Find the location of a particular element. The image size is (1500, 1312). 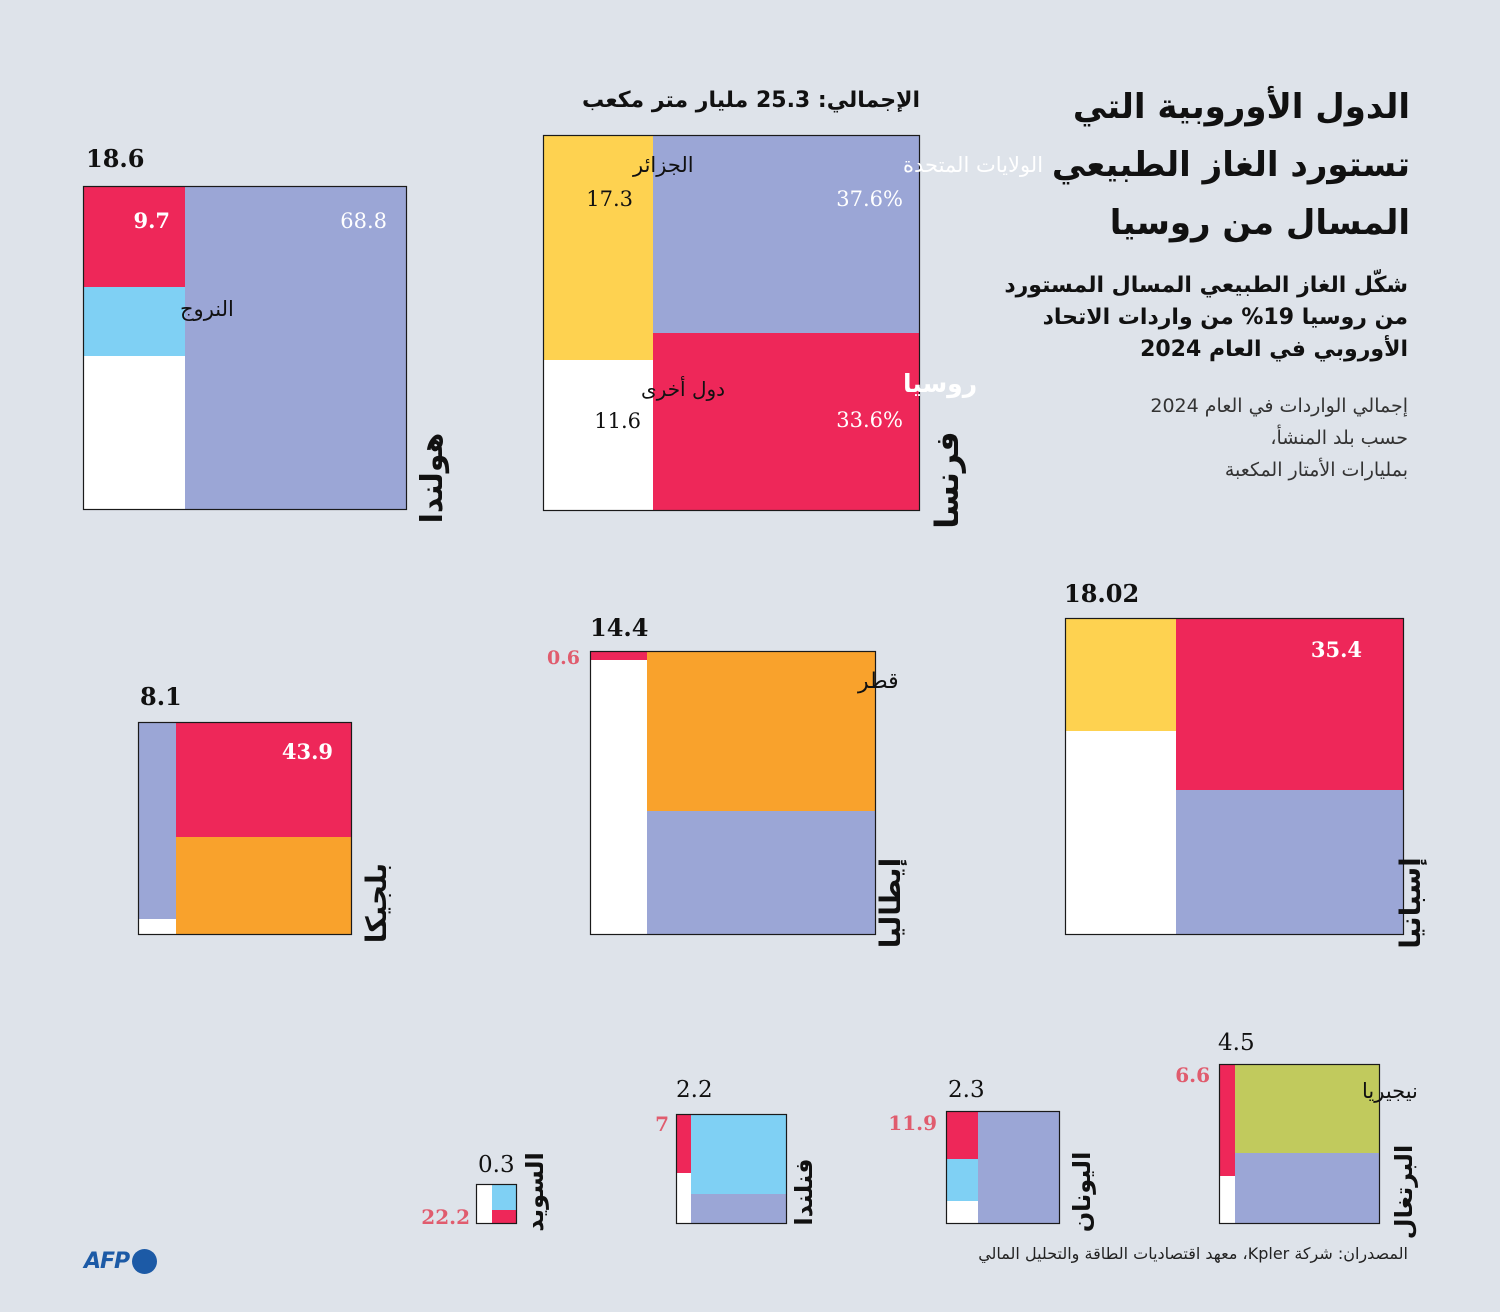

portugal-total-label: 4.5 is located at coordinates (1236, 1043).